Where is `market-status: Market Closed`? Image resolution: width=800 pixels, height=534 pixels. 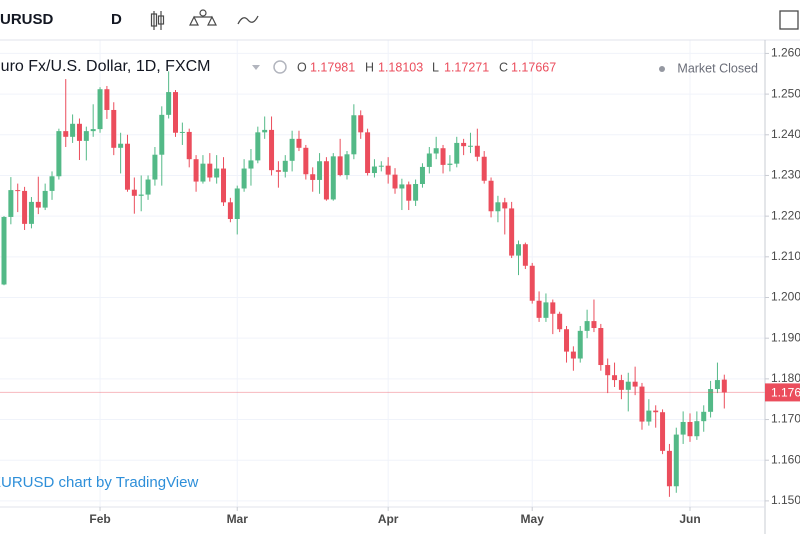 market-status: Market Closed is located at coordinates (717, 68).